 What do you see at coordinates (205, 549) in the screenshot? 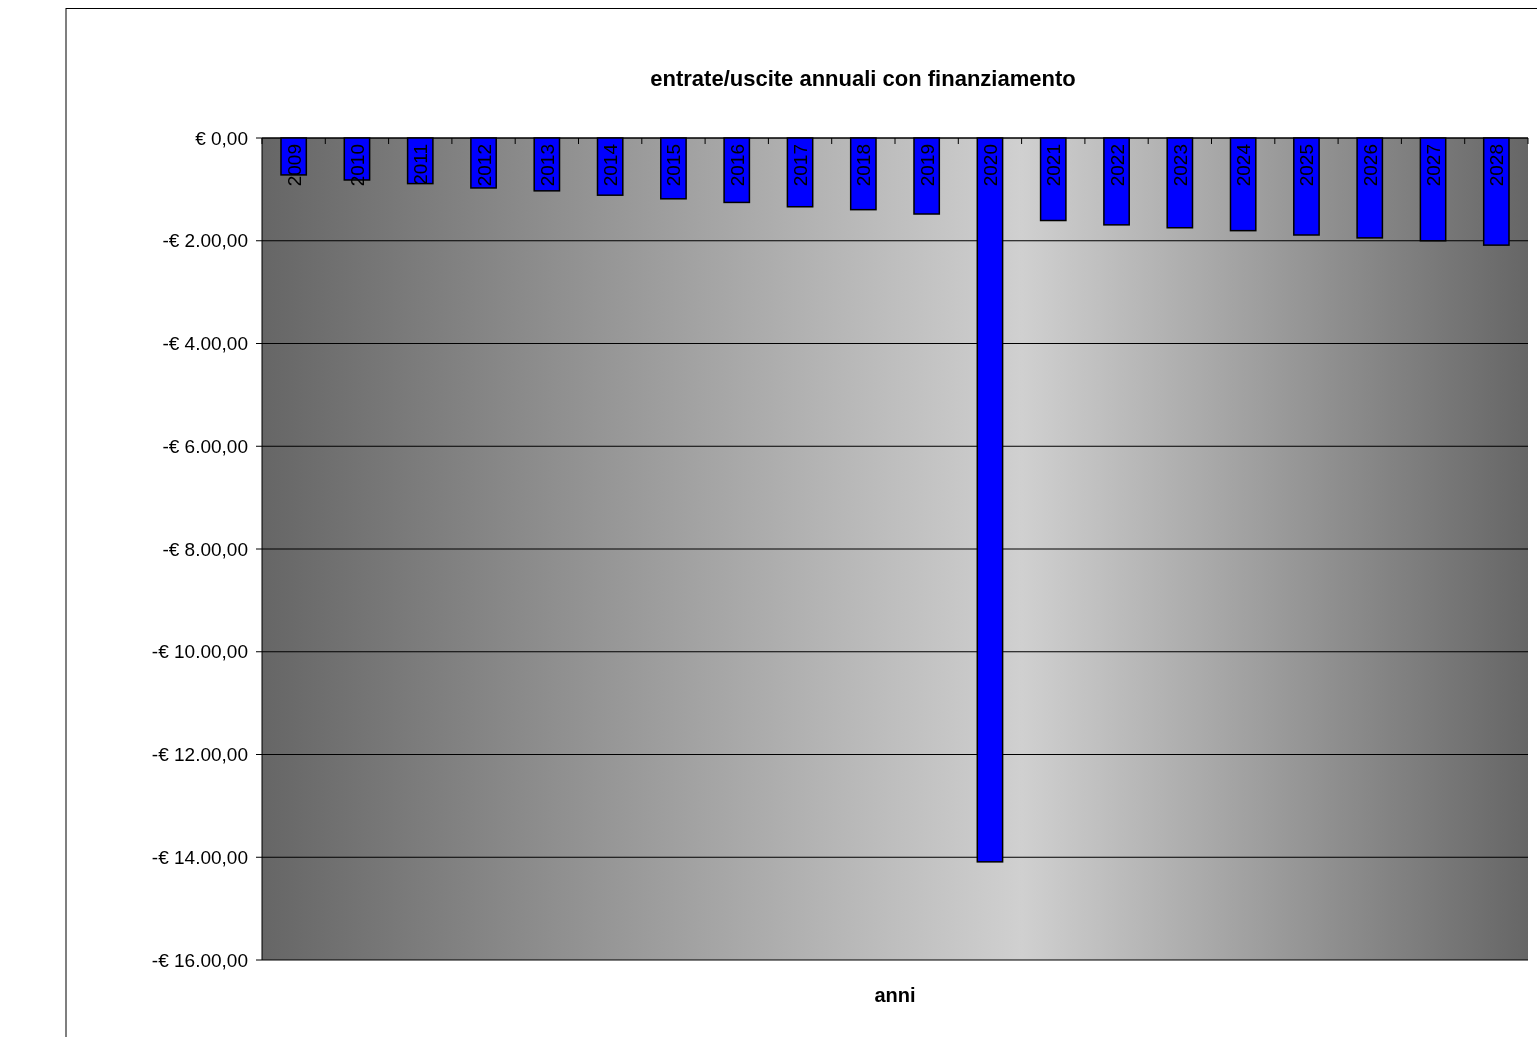
I see `text: -€ 8.00,00` at bounding box center [205, 549].